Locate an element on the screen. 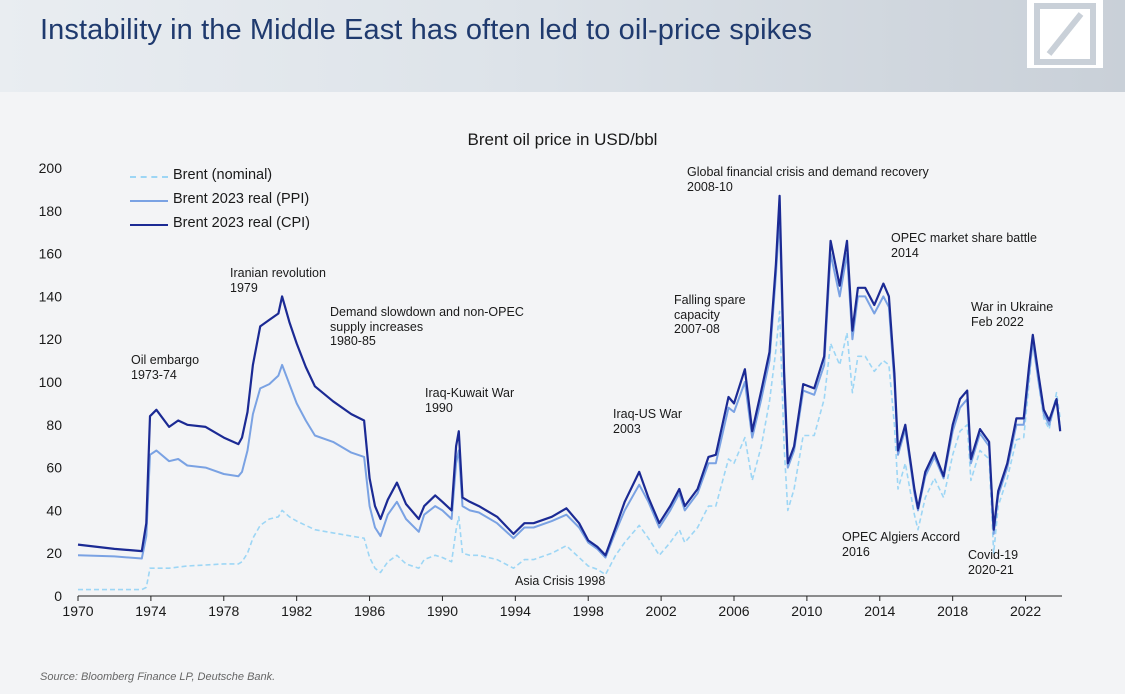 Image resolution: width=1125 pixels, height=694 pixels. chart-annotation: Asia Crisis 1998 is located at coordinates (560, 581).